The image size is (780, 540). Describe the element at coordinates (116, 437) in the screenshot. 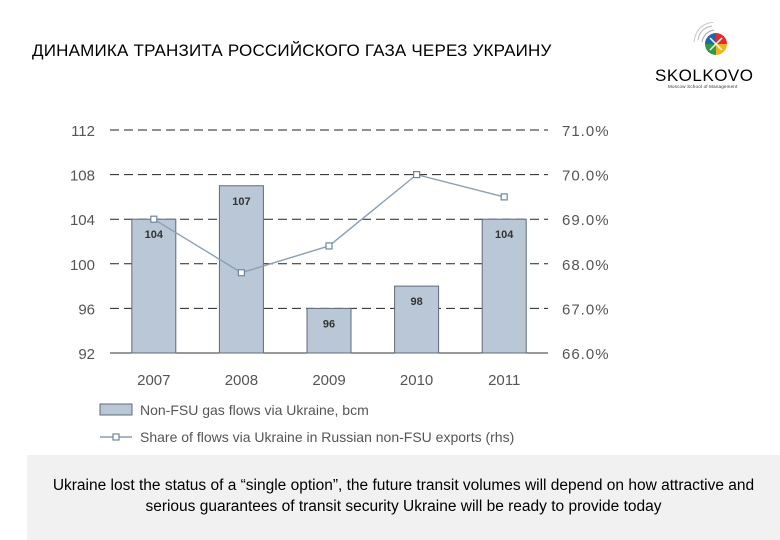

I see `legend-line-marker` at that location.